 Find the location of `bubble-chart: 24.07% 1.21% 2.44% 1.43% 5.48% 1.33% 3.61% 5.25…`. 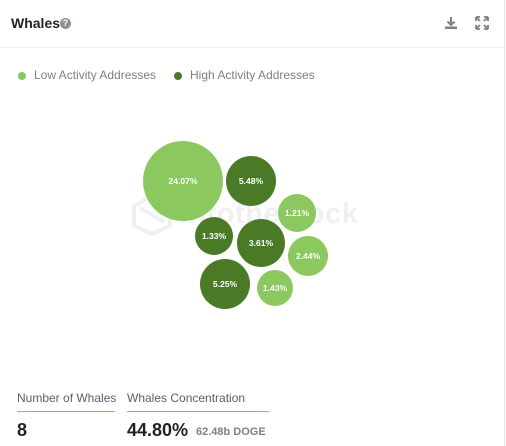

bubble-chart: 24.07% 1.21% 2.44% 1.43% 5.48% 1.33% 3.61% 5.25… is located at coordinates (235, 225).